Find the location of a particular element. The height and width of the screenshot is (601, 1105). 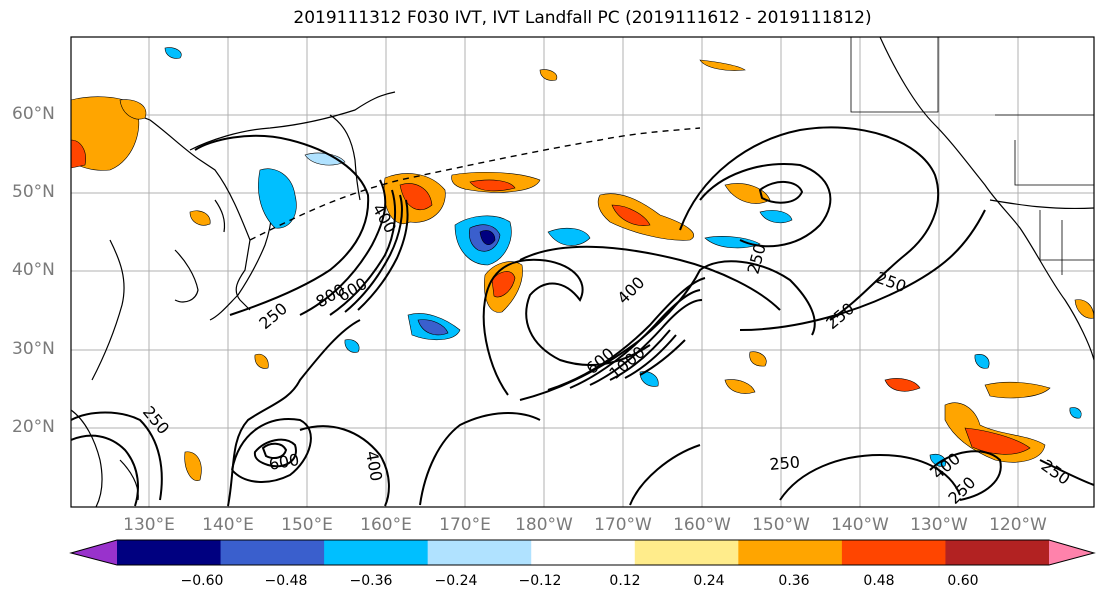

lat-label: 50°N is located at coordinates (33, 192).